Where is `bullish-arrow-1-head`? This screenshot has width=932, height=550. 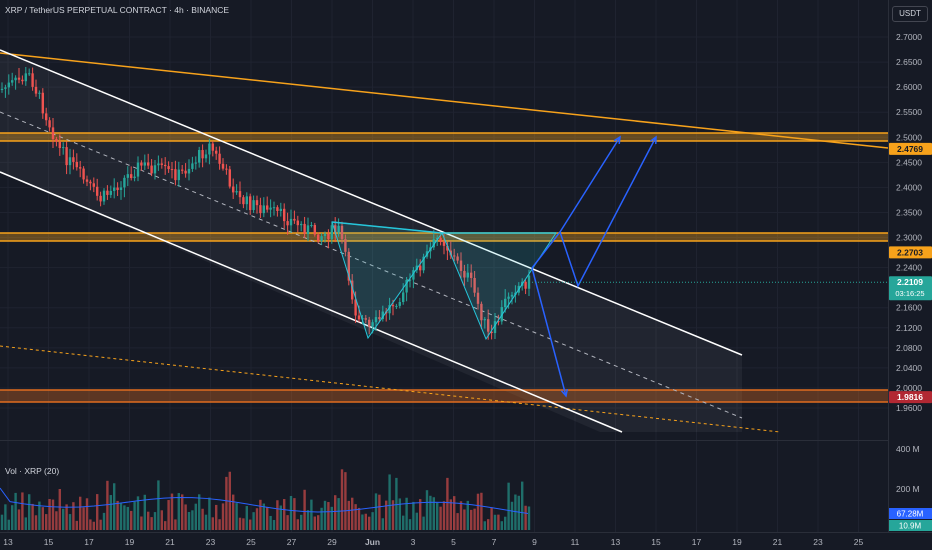 bullish-arrow-1-head is located at coordinates (617, 140).